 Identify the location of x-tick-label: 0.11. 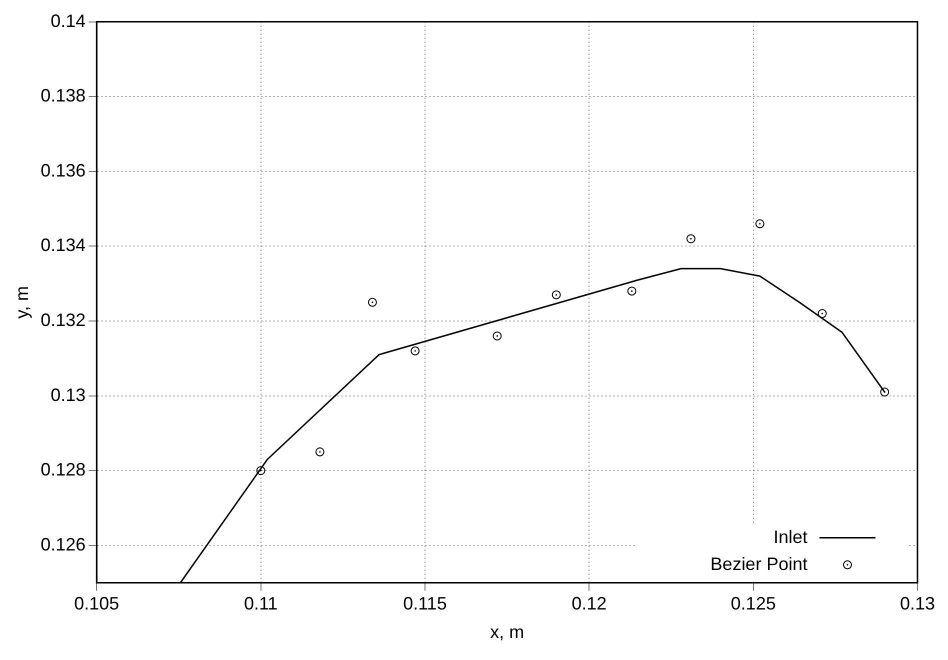
(261, 604).